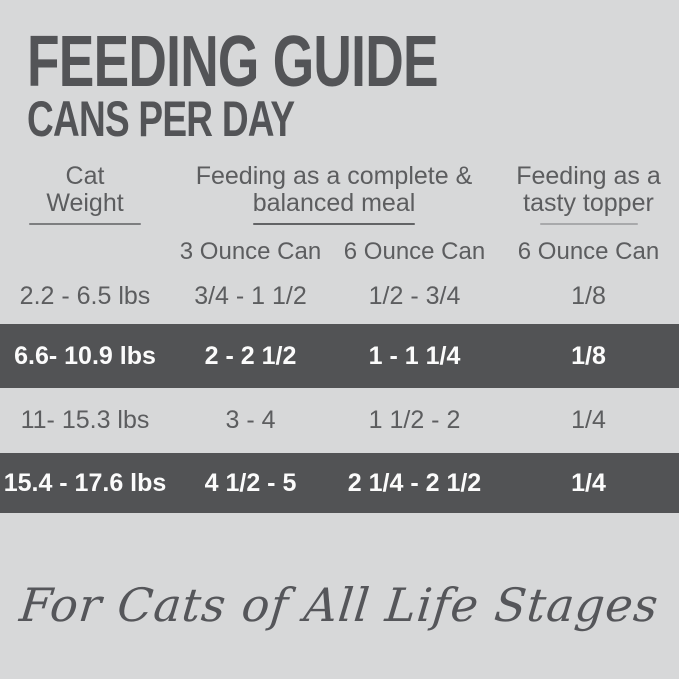  What do you see at coordinates (414, 355) in the screenshot?
I see `cell-meal-6oz: 1 - 1 1/4` at bounding box center [414, 355].